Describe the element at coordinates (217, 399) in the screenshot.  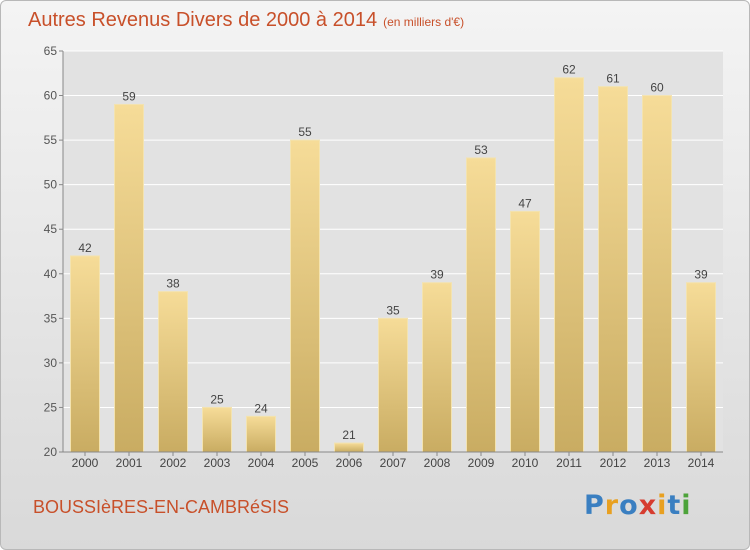
I see `data-label: 25` at that location.